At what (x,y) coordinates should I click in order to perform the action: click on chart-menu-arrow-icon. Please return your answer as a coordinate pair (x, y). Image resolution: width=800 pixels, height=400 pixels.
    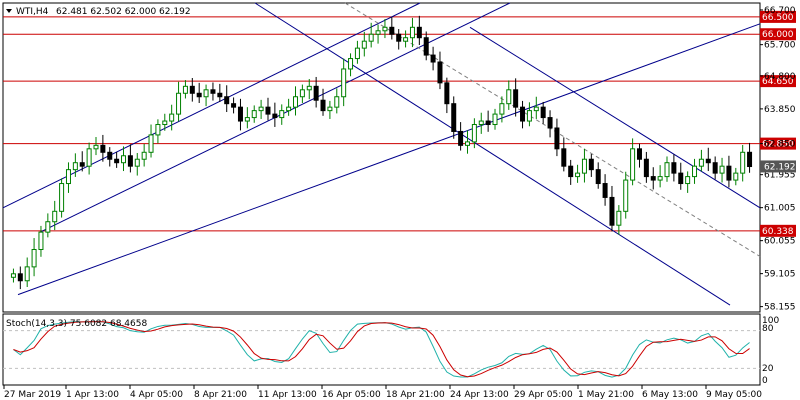
    Looking at the image, I should click on (9, 11).